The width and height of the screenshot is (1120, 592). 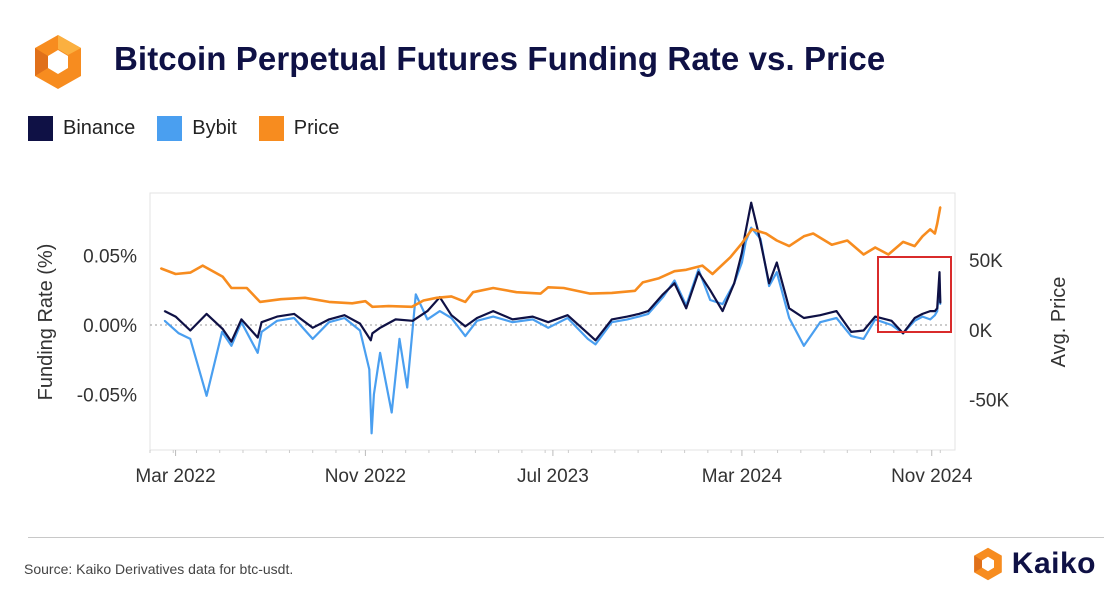 I want to click on x-tick-label: Mar 2022, so click(x=175, y=476).